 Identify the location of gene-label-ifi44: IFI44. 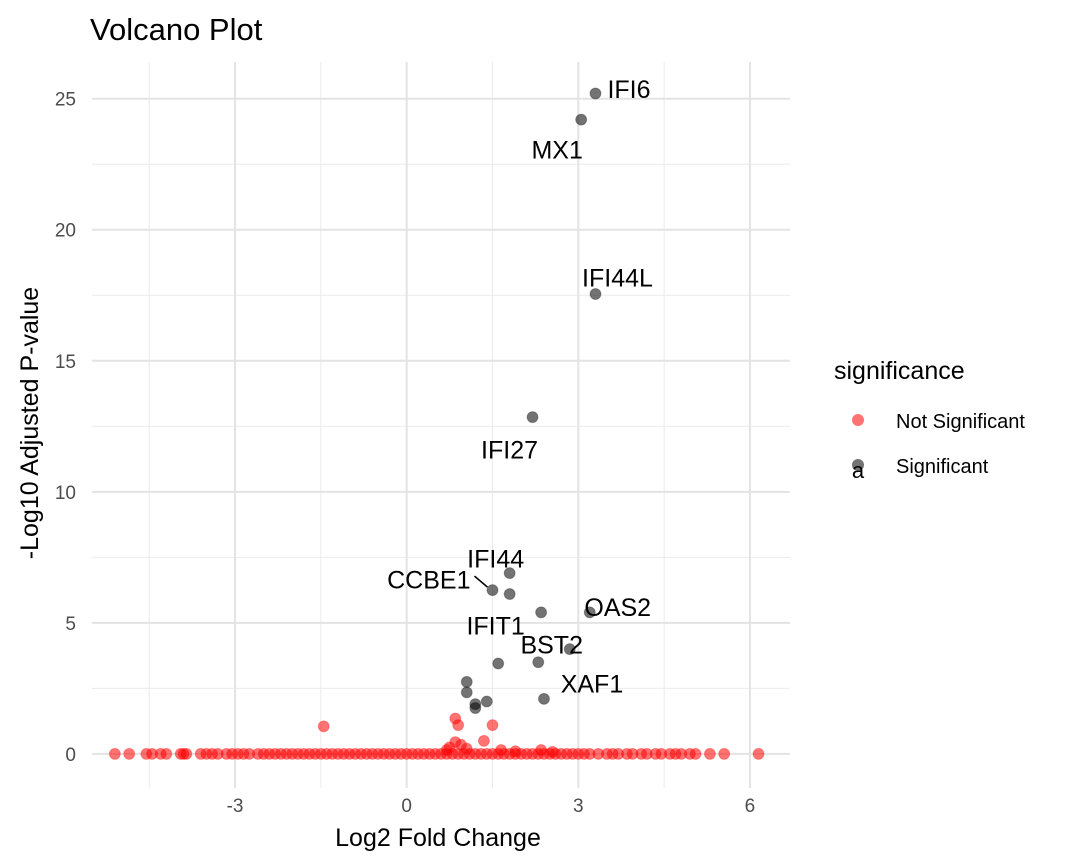
(495, 560).